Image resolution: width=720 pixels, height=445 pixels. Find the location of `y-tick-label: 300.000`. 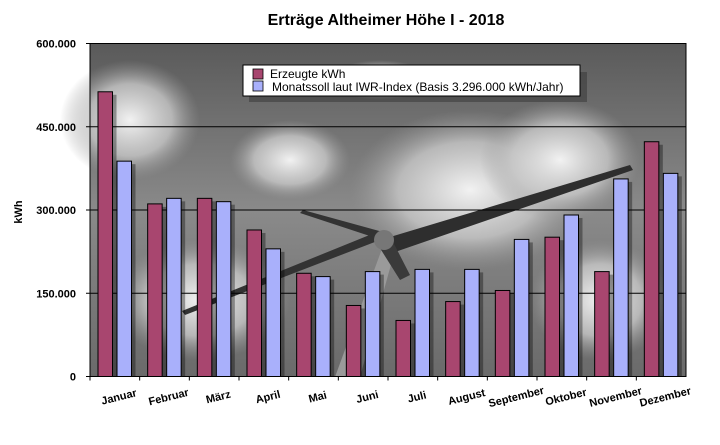

y-tick-label: 300.000 is located at coordinates (56, 211).